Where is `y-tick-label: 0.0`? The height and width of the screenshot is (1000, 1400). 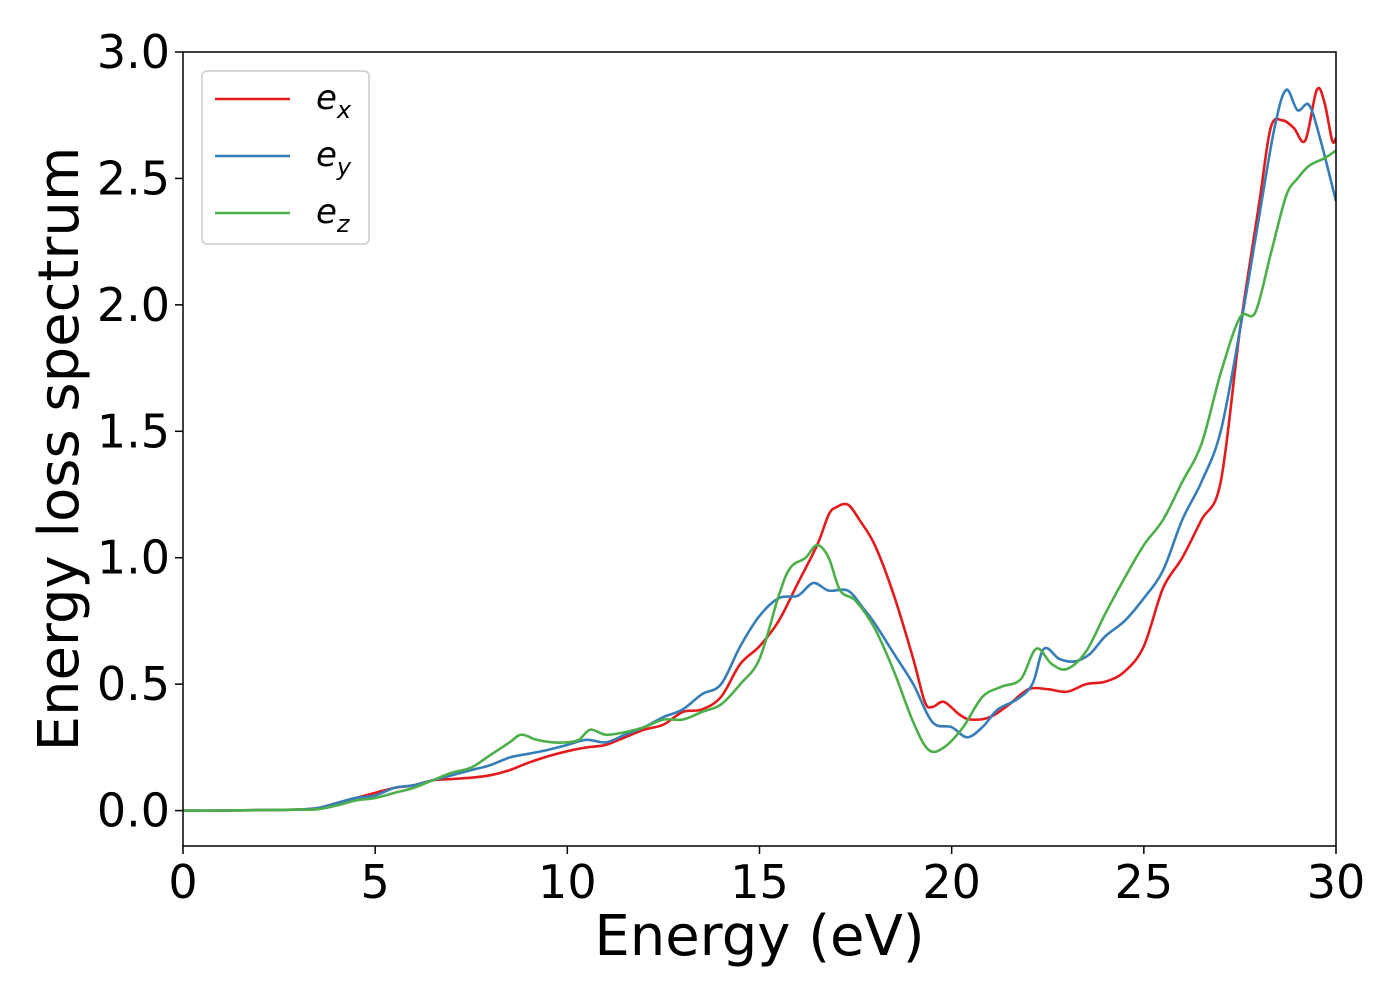
y-tick-label: 0.0 is located at coordinates (133, 811).